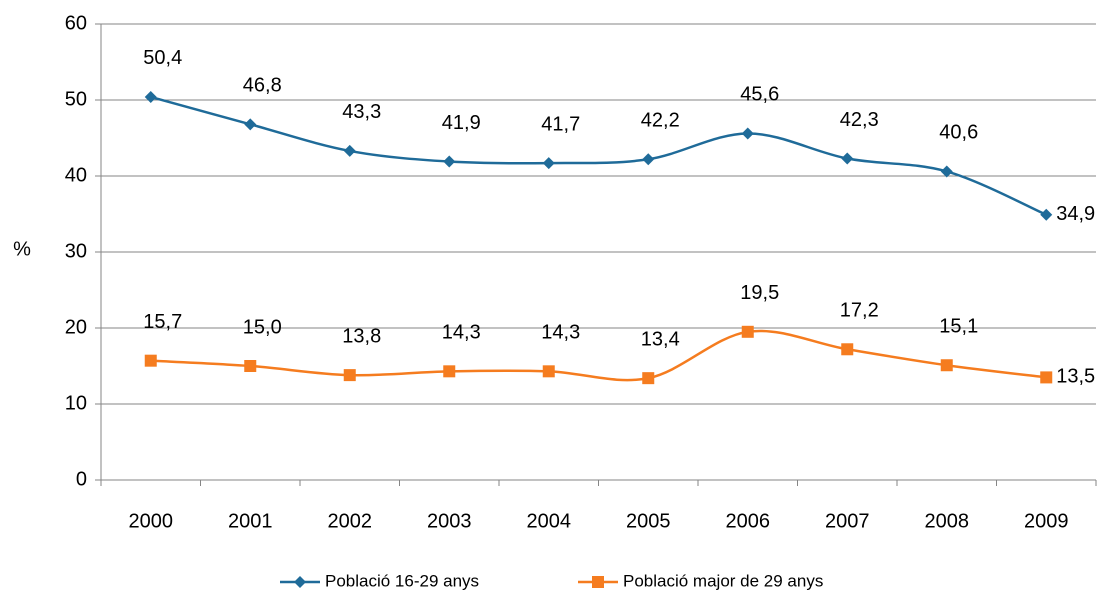  What do you see at coordinates (449, 521) in the screenshot?
I see `x-tick-label: 2003` at bounding box center [449, 521].